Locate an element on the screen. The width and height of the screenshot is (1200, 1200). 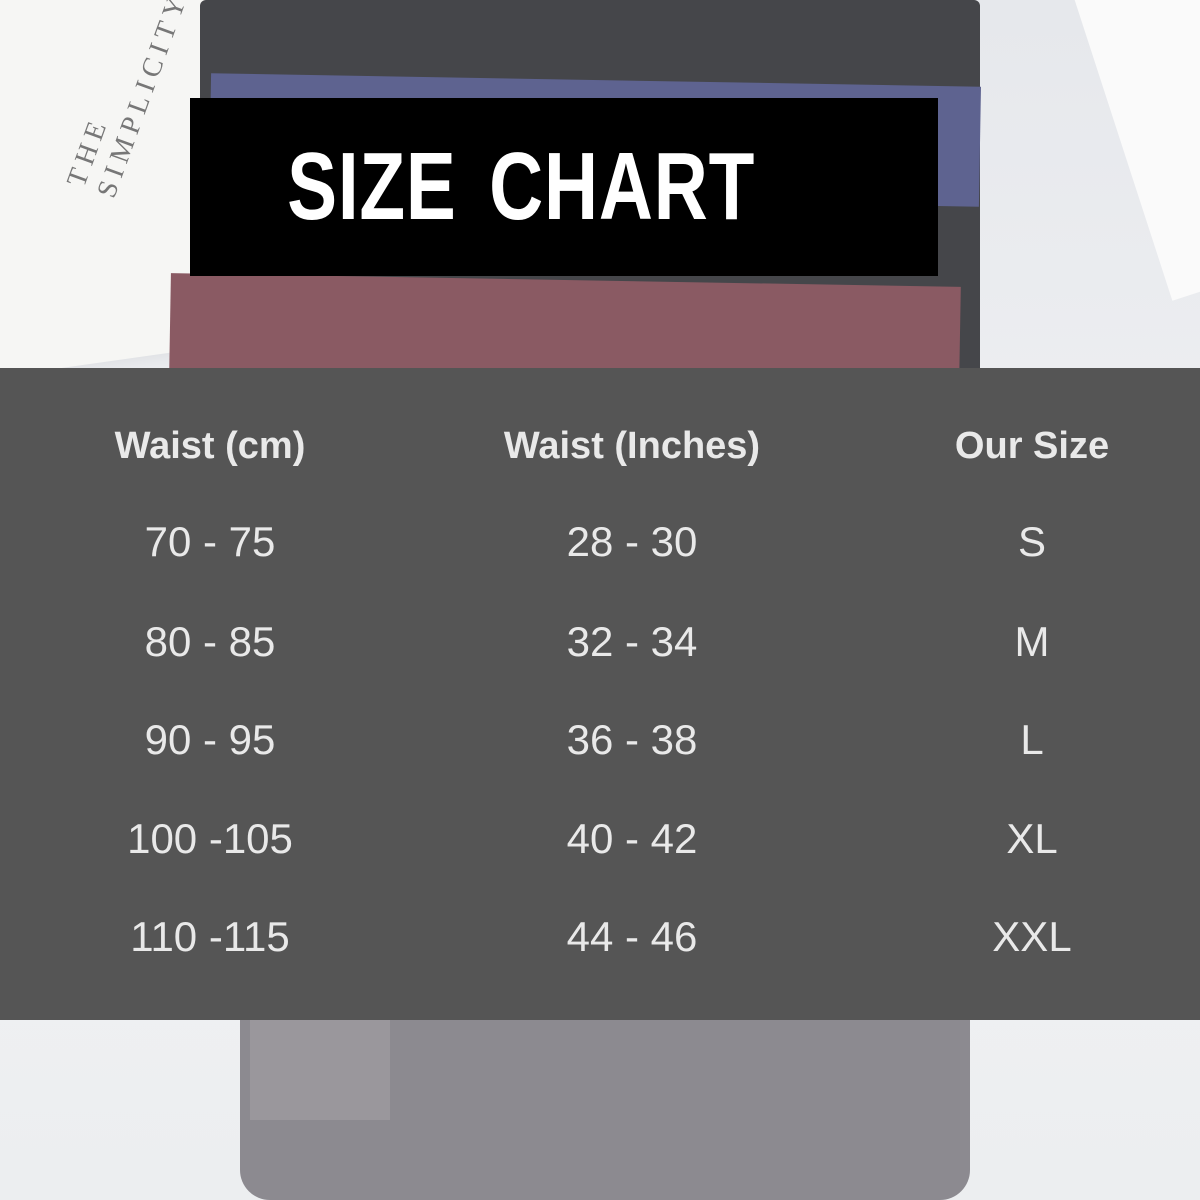
table-cell: 44 - 46 is located at coordinates (632, 936).